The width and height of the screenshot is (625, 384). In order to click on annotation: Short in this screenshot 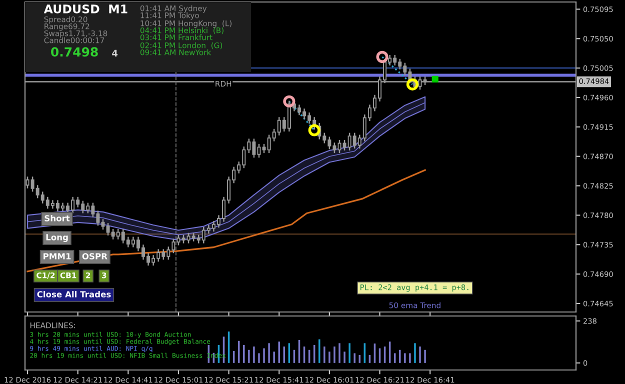, I will do `click(57, 218)`.